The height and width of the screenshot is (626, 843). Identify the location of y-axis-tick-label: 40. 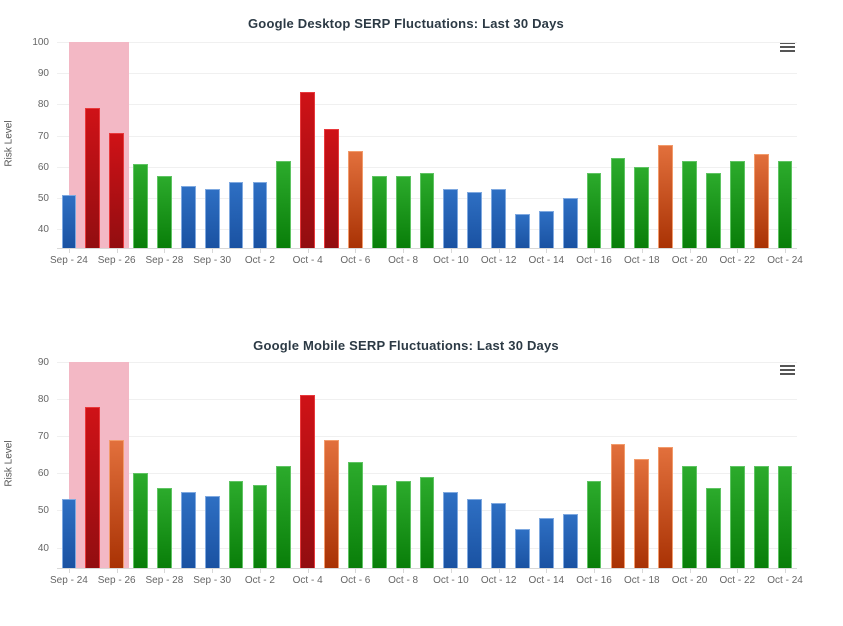
(43, 230).